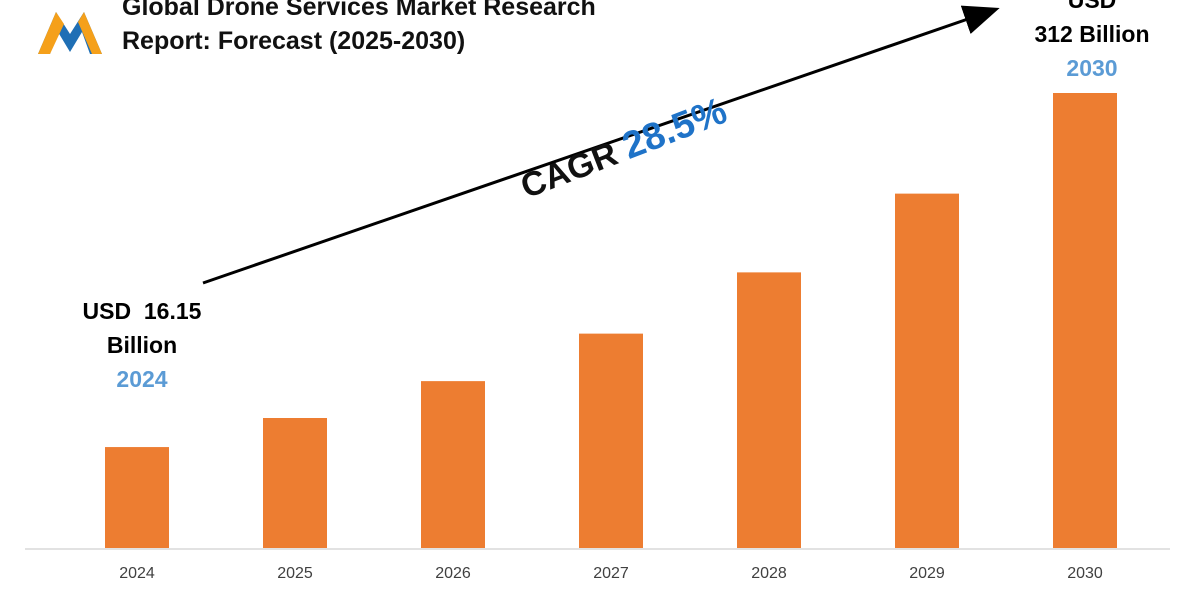 This screenshot has height=600, width=1200. I want to click on end-callout-line1: USD, so click(1092, 6).